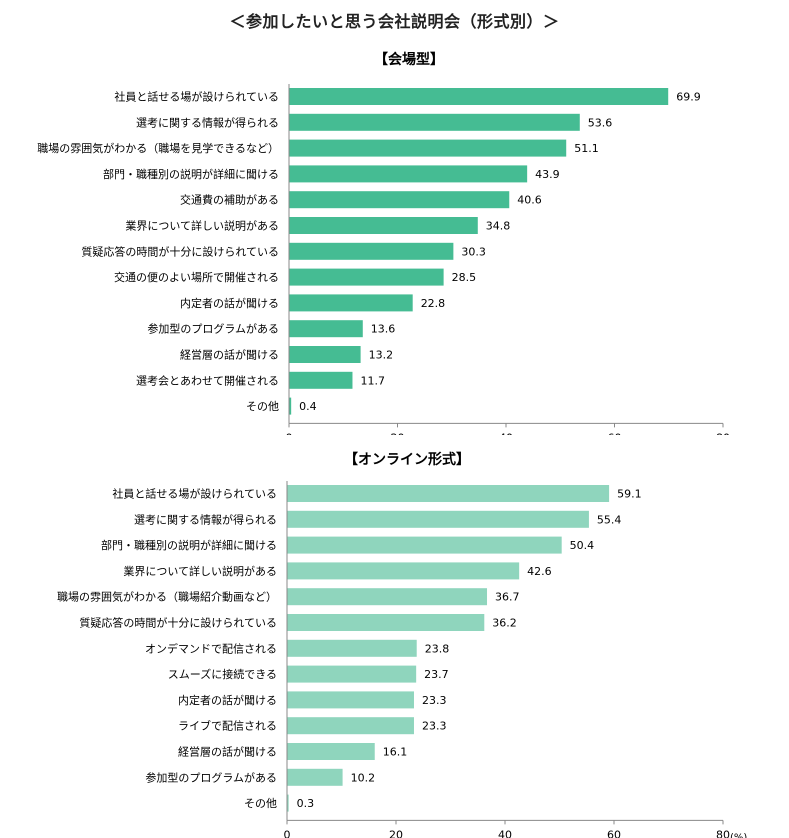  Describe the element at coordinates (723, 833) in the screenshot. I see `online-x-tick-label: 80` at that location.